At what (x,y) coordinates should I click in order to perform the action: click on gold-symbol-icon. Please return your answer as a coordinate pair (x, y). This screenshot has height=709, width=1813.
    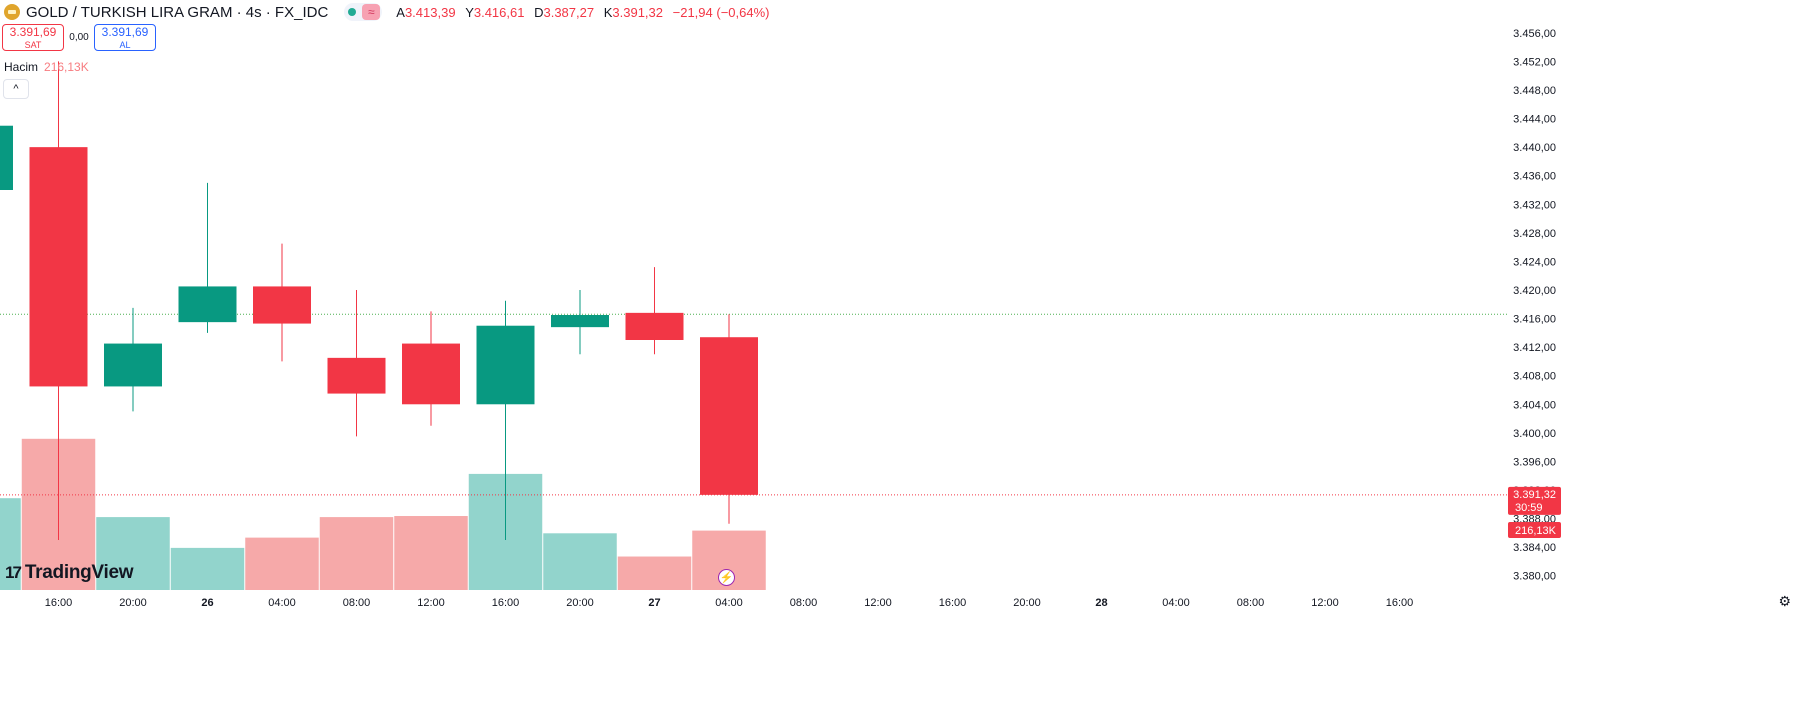
    Looking at the image, I should click on (12, 12).